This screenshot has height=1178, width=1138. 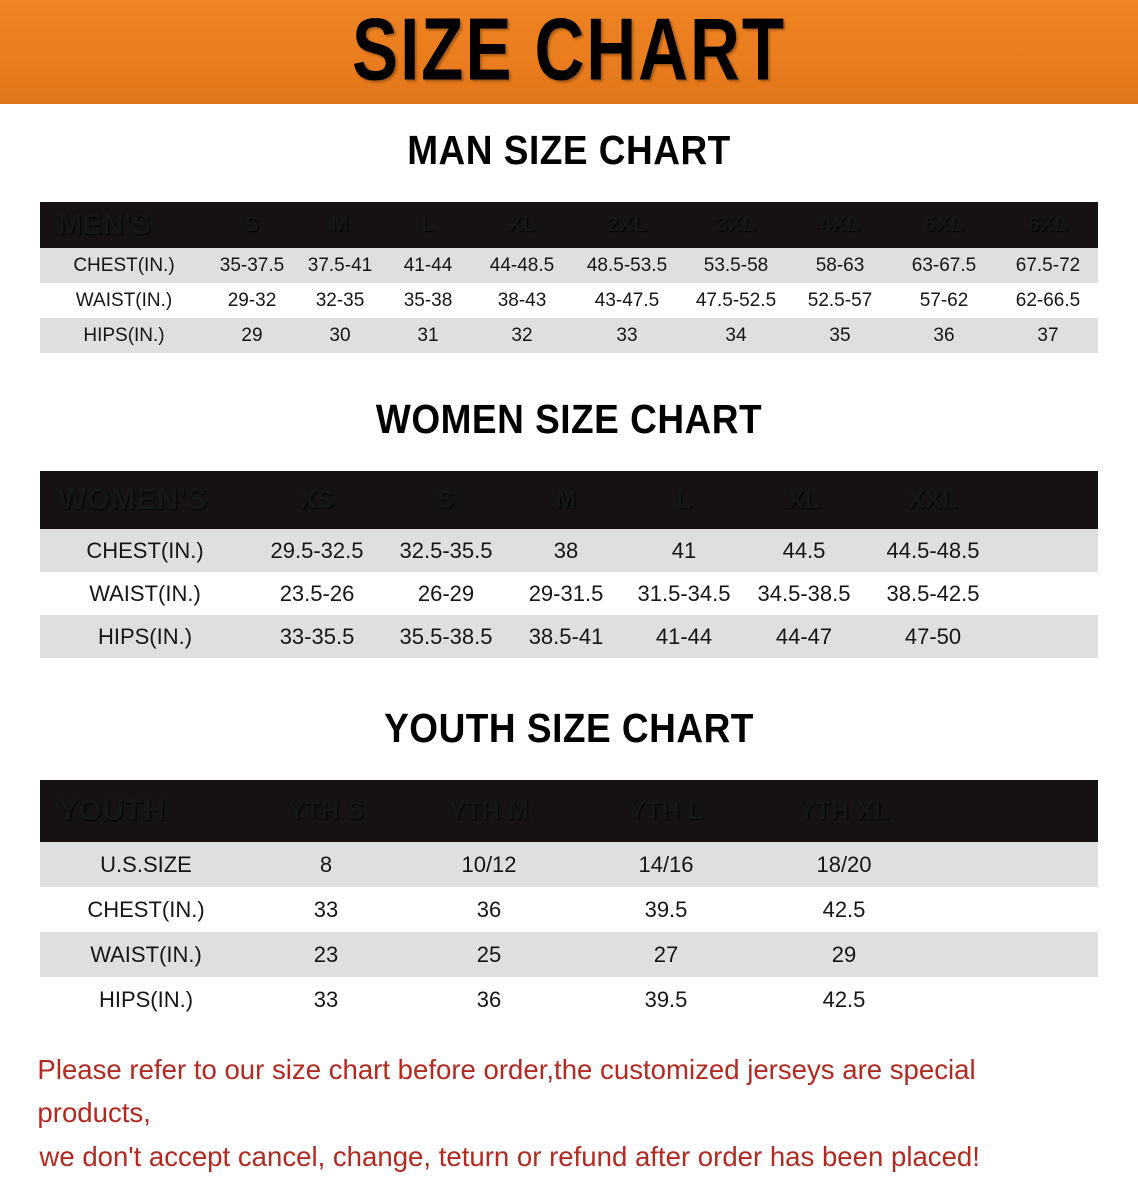 What do you see at coordinates (522, 265) in the screenshot?
I see `man-chest-xl: 44-48.5` at bounding box center [522, 265].